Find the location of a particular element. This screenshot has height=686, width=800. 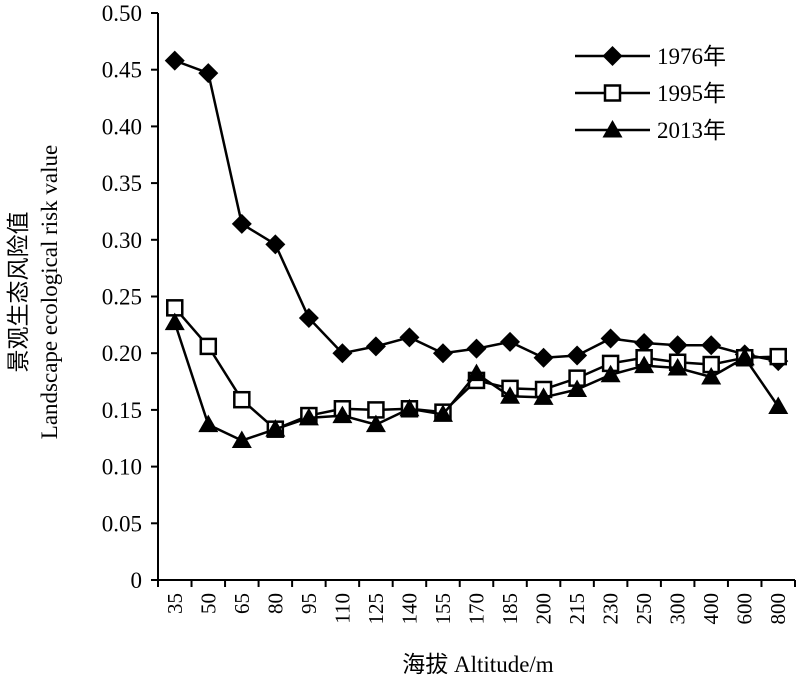

legend-item: 1995年 is located at coordinates (650, 93).